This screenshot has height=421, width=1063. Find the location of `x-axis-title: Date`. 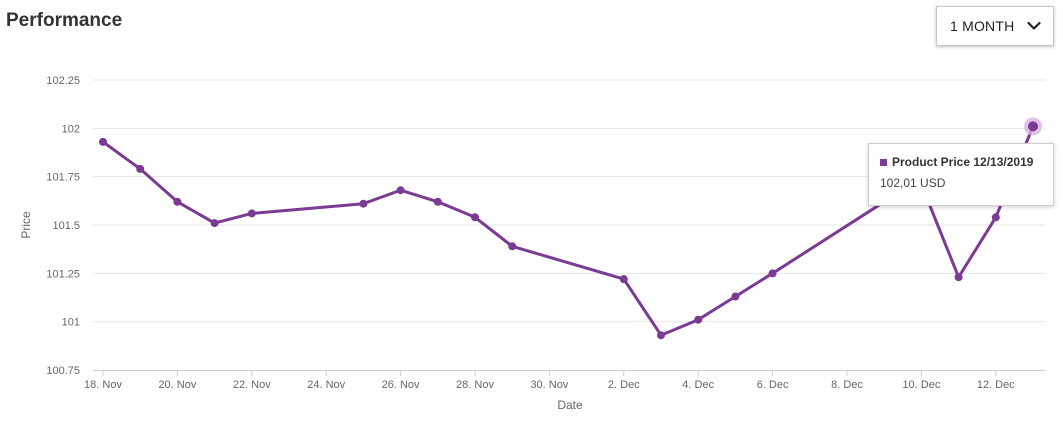

x-axis-title: Date is located at coordinates (570, 405).